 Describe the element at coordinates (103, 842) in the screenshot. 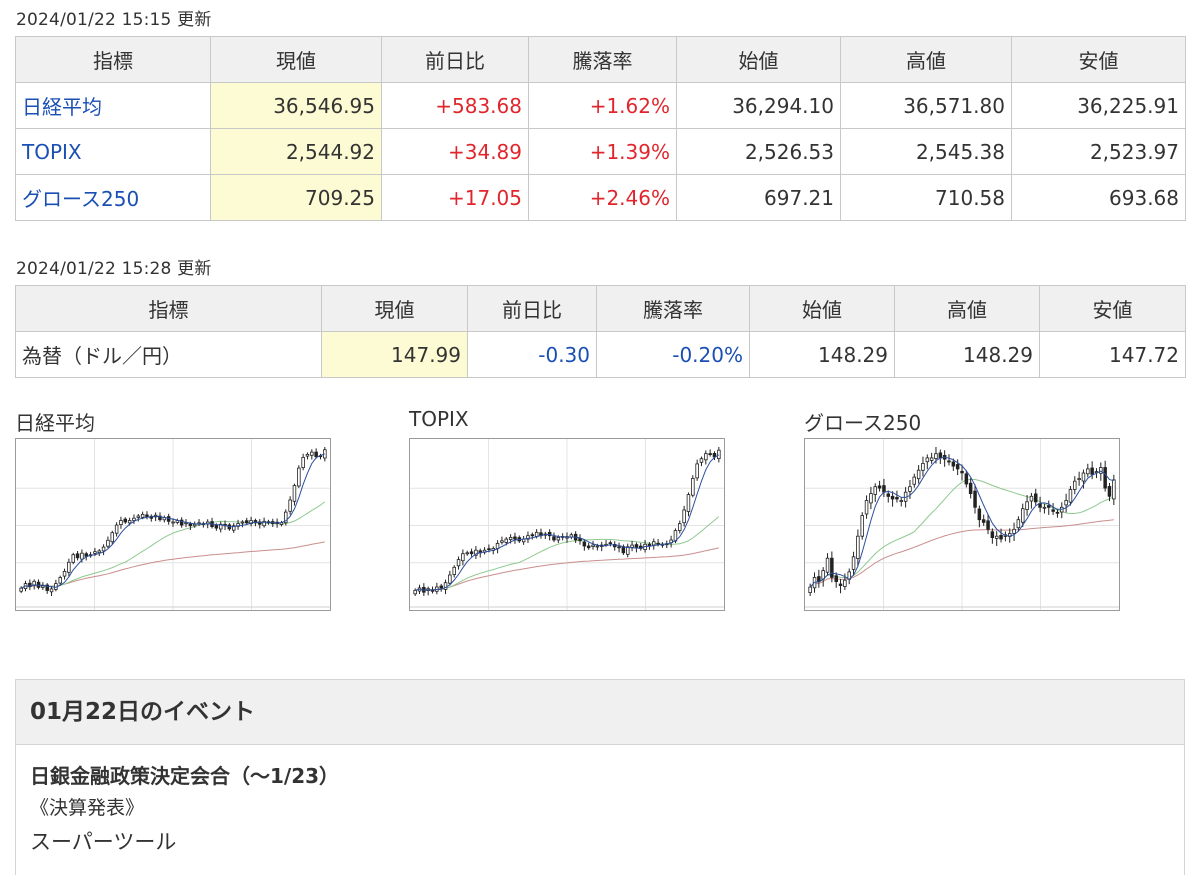

I see `event-company-link: スーパーツール` at that location.